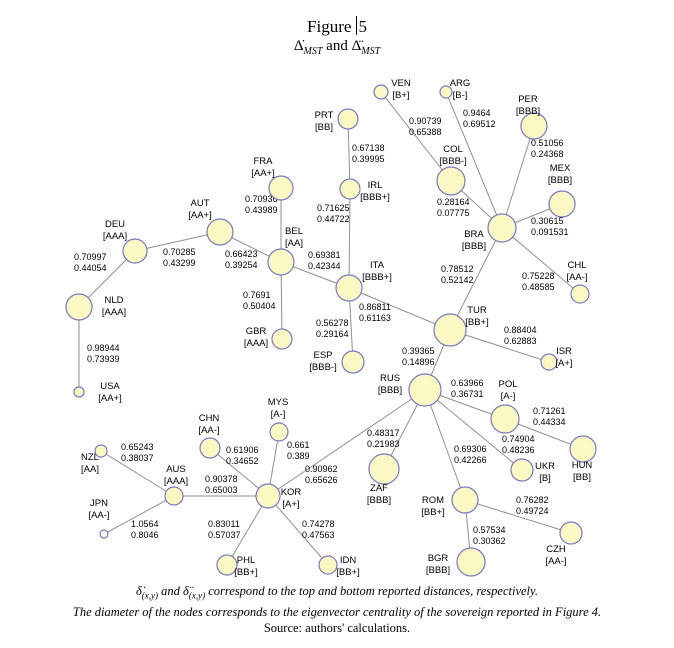 This screenshot has width=674, height=648. Describe the element at coordinates (375, 197) in the screenshot. I see `node-rating-IRL: [BBB+]` at that location.